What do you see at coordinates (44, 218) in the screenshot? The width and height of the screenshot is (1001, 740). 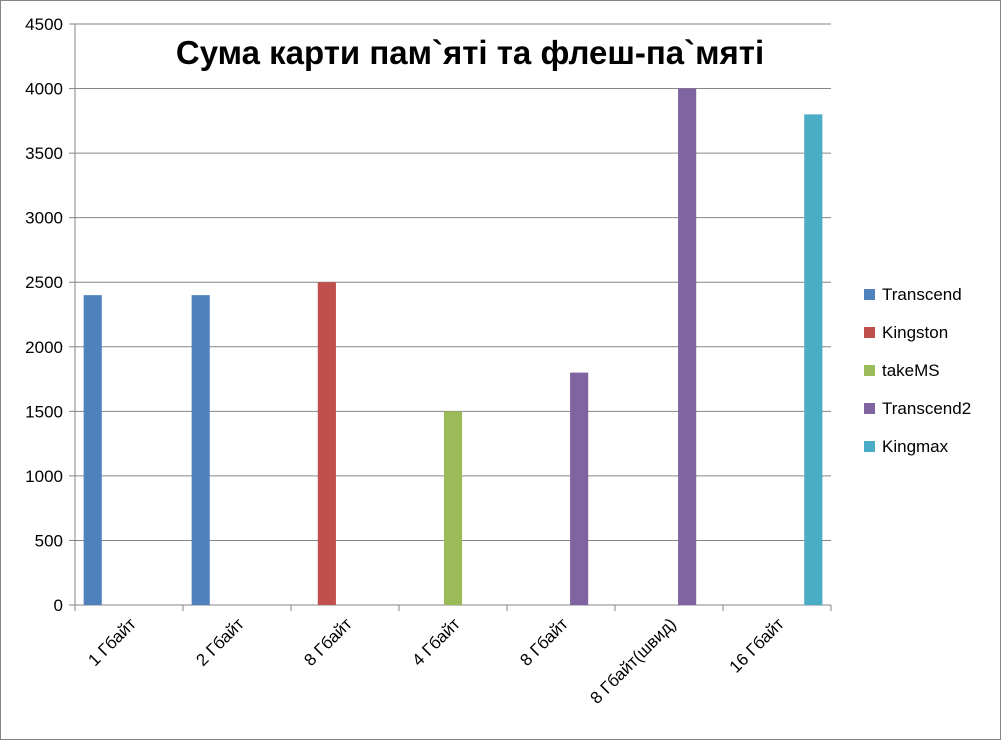 I see `y-tick-label: 3000` at bounding box center [44, 218].